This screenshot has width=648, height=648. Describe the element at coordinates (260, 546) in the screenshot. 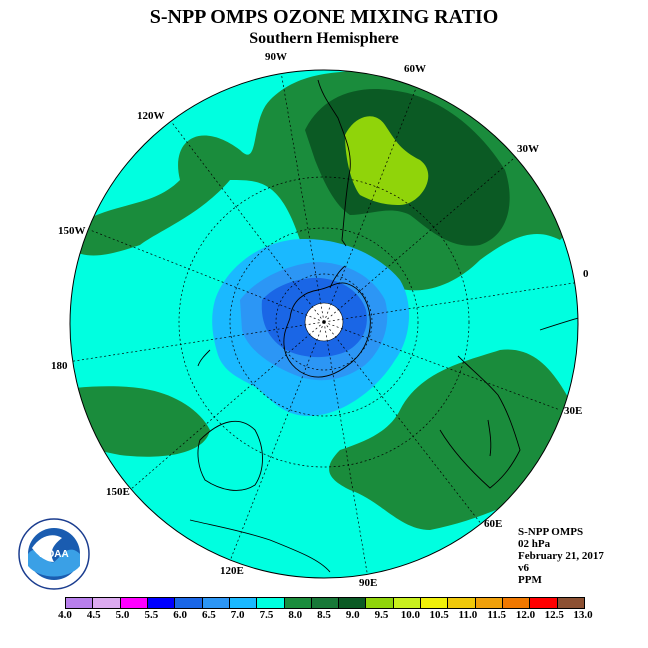

I see `coastline-indonesia` at that location.